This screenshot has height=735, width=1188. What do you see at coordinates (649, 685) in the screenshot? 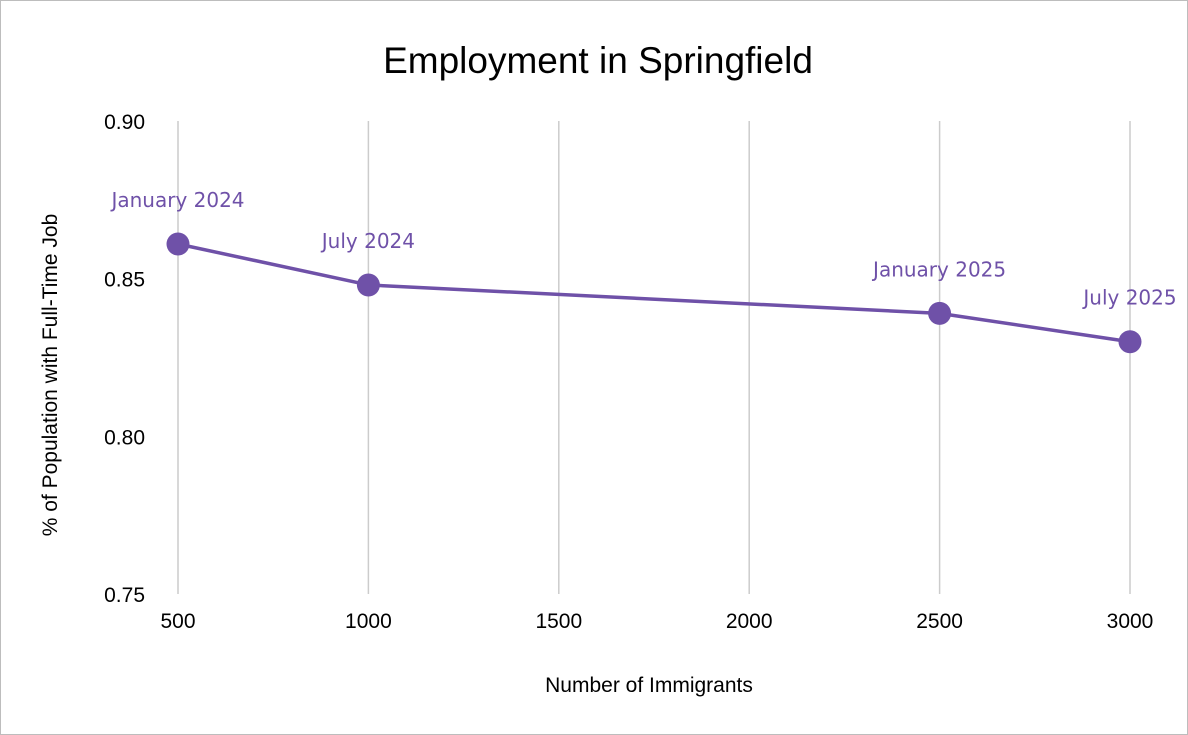
I see `x-axis-title: Number of Immigrants` at bounding box center [649, 685].